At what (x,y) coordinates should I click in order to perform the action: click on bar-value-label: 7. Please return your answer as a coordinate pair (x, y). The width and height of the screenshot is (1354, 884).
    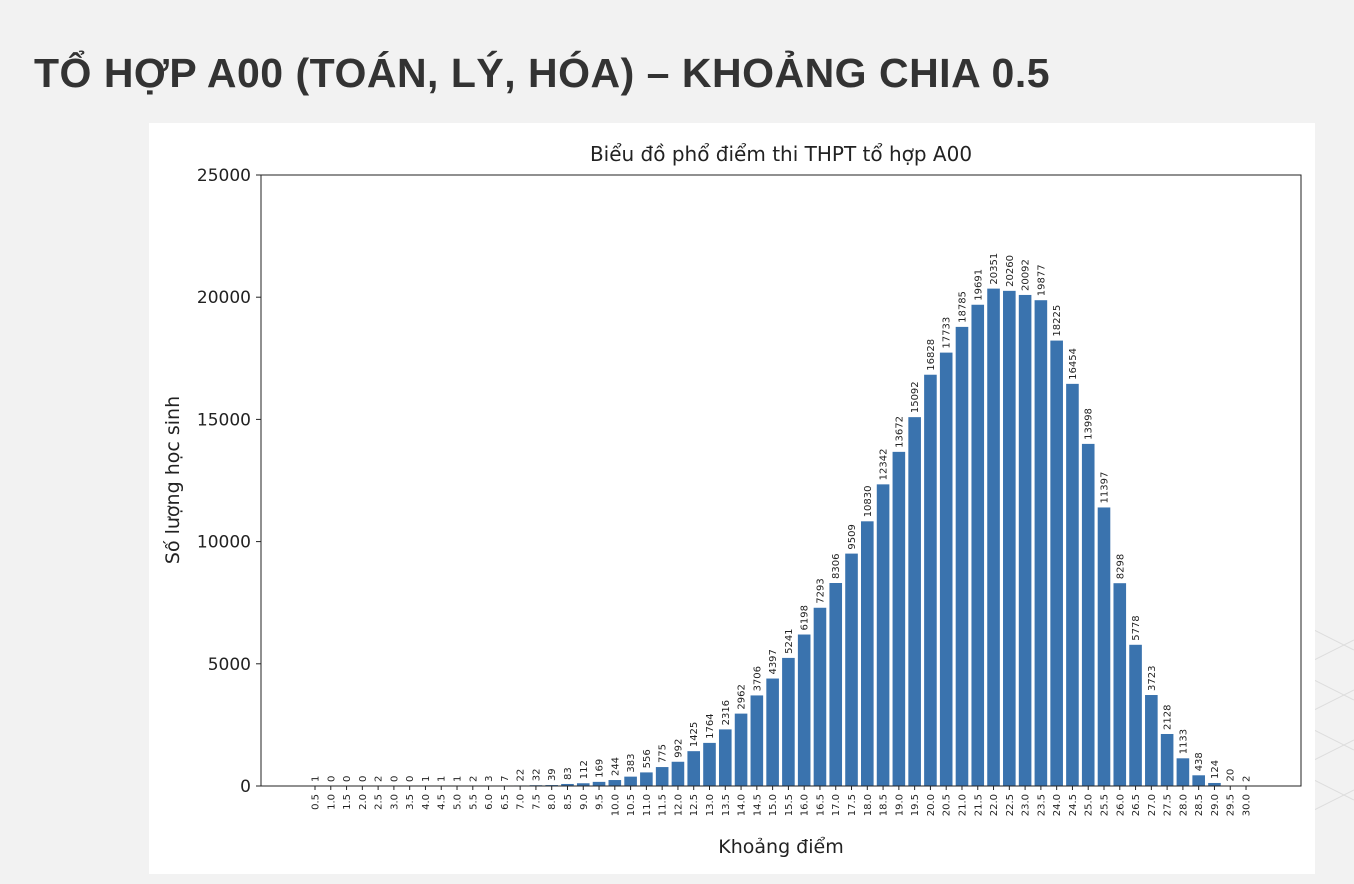
    Looking at the image, I should click on (505, 778).